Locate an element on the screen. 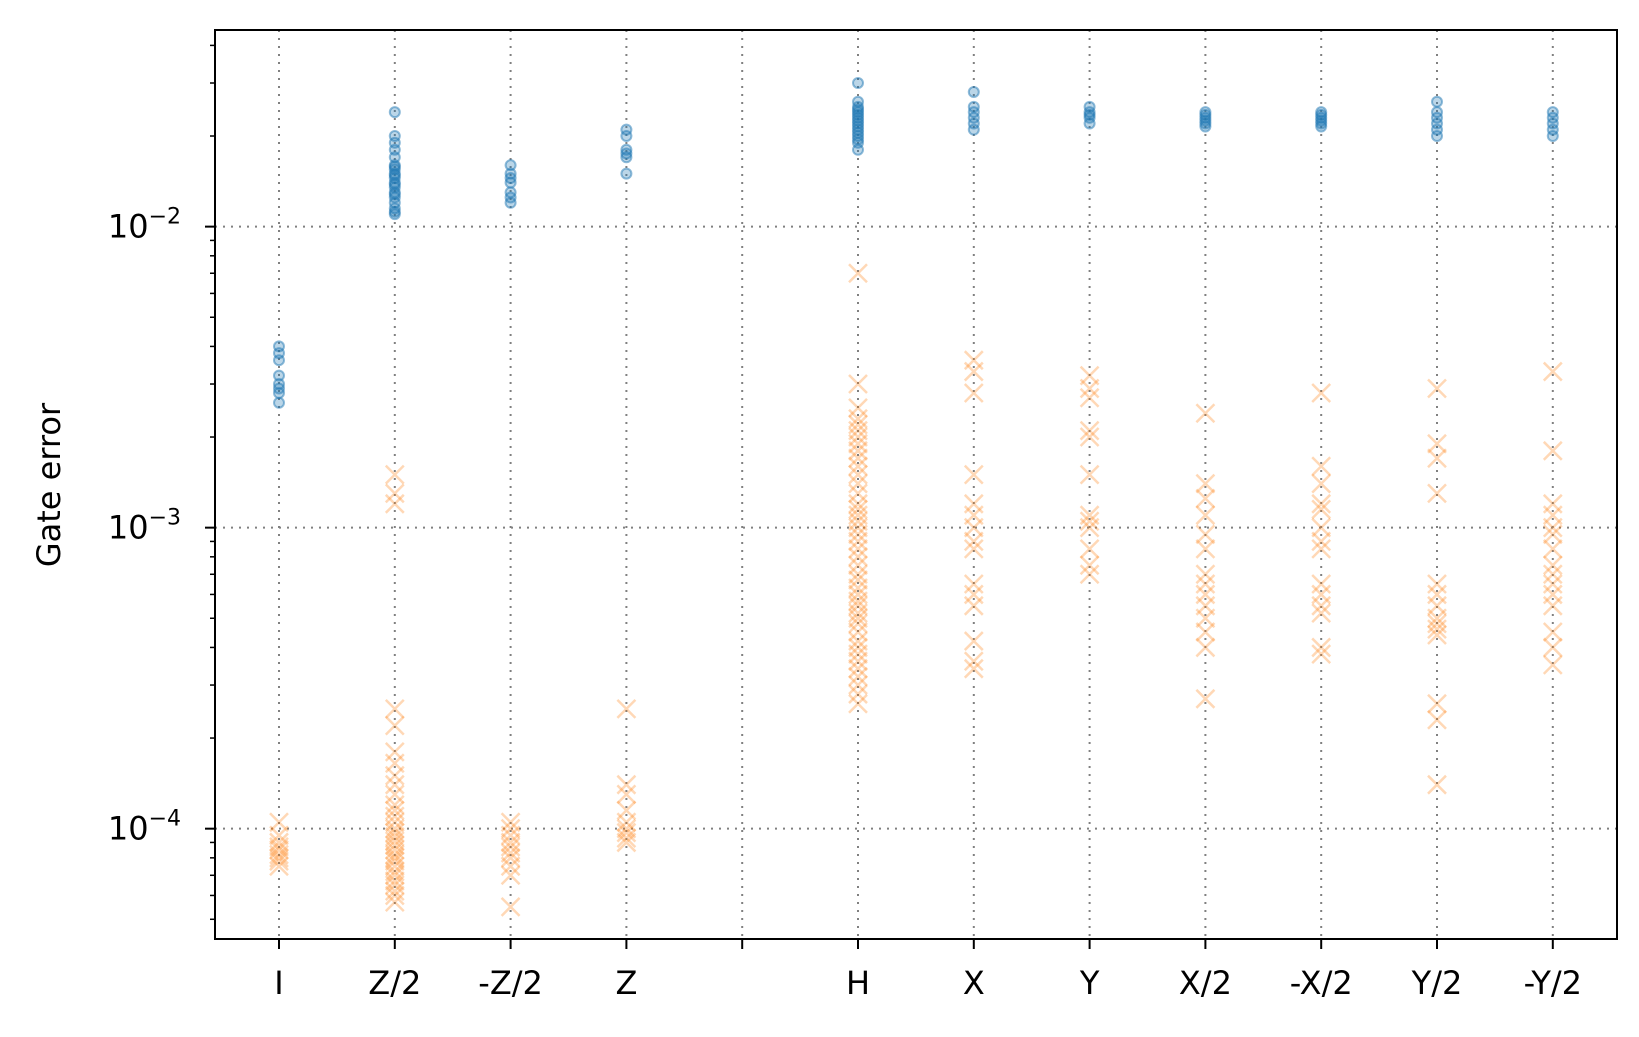  y-tick-label: 10⁻³ is located at coordinates (144, 526).